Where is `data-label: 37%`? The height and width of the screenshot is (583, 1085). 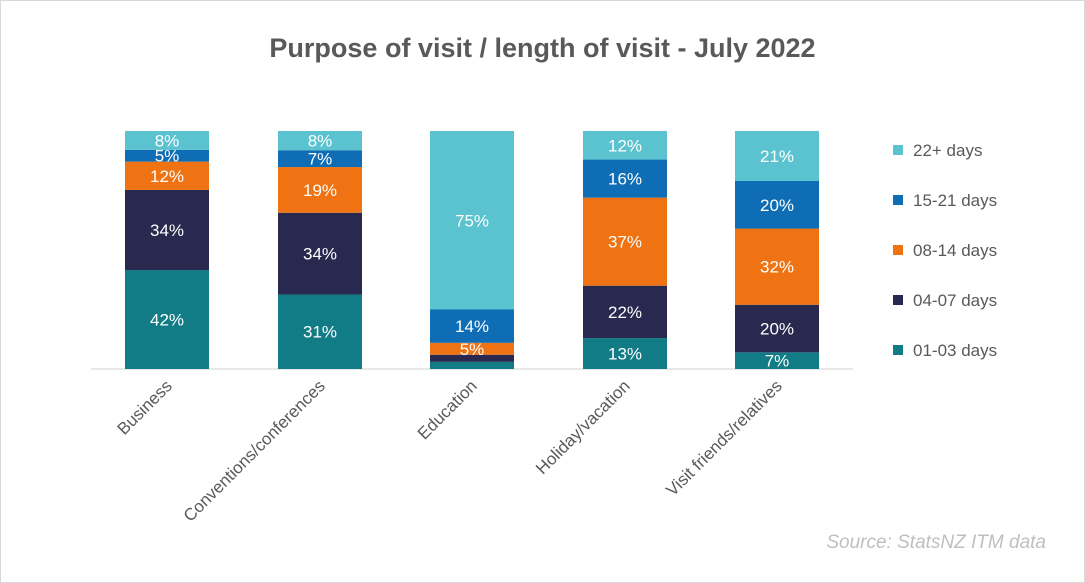 data-label: 37% is located at coordinates (625, 242).